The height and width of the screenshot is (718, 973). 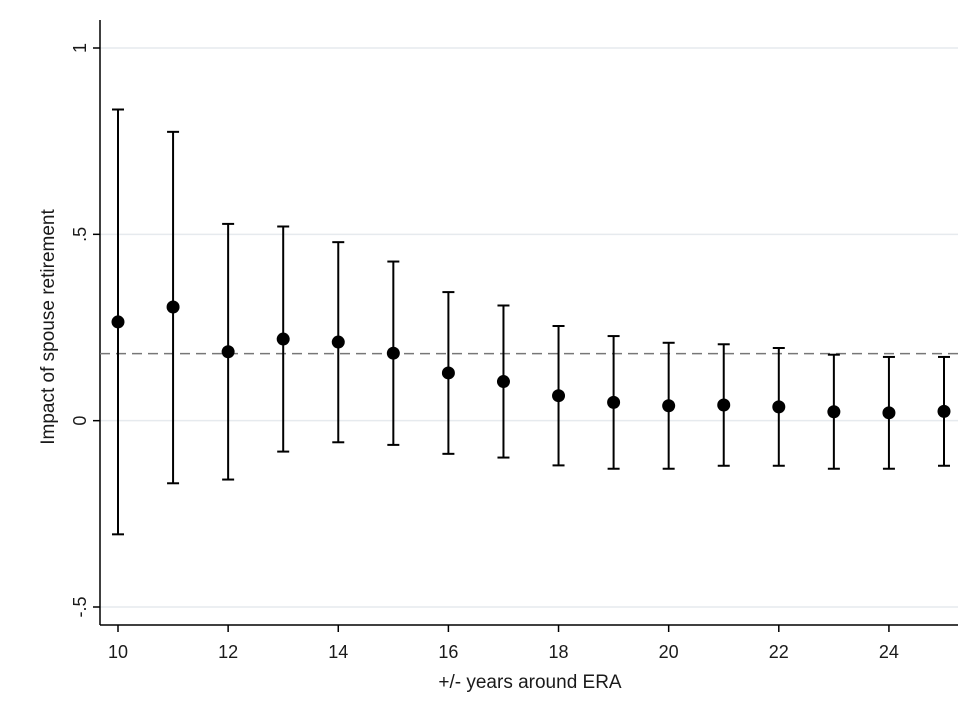 I want to click on x-tick-label: 18, so click(x=559, y=652).